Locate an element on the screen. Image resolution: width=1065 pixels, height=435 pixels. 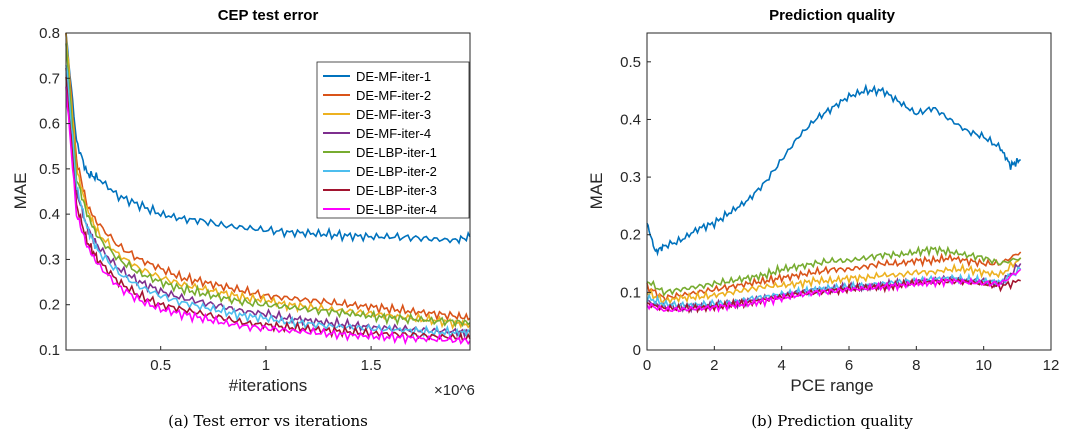
legend-entry: DE-LBP-iter-1 is located at coordinates (396, 152).